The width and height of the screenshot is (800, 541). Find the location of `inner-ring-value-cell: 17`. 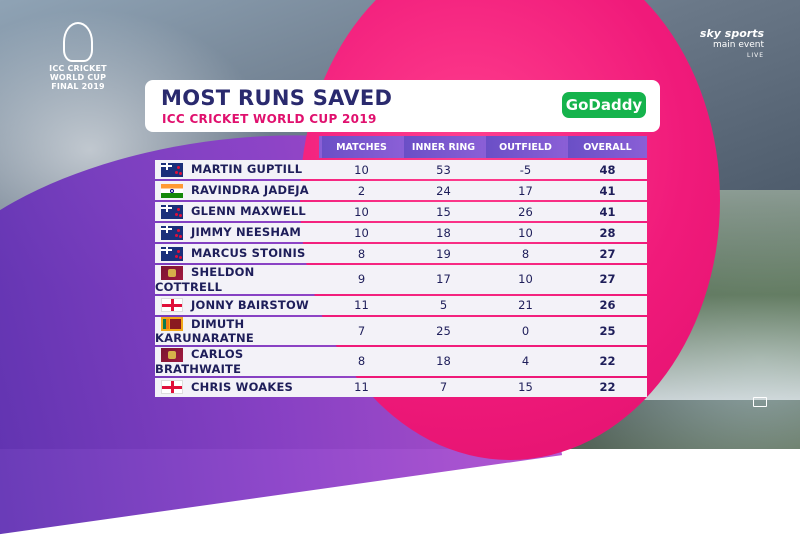

inner-ring-value-cell: 17 is located at coordinates (442, 279).